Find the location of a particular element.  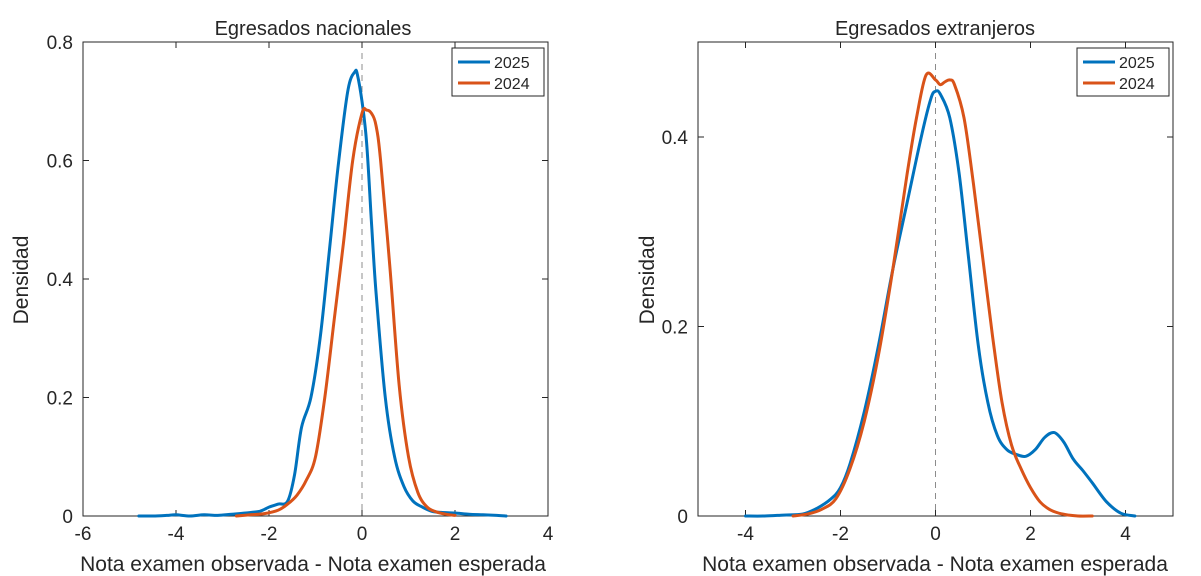

chart-title: Egresados extranjeros is located at coordinates (935, 29).